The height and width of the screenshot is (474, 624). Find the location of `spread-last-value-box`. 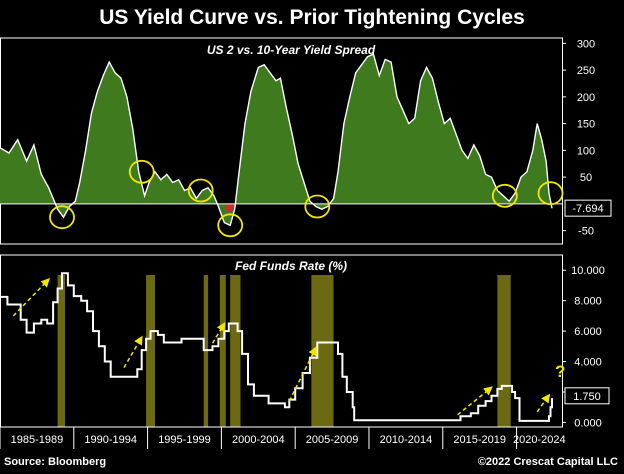

spread-last-value-box is located at coordinates (588, 208).